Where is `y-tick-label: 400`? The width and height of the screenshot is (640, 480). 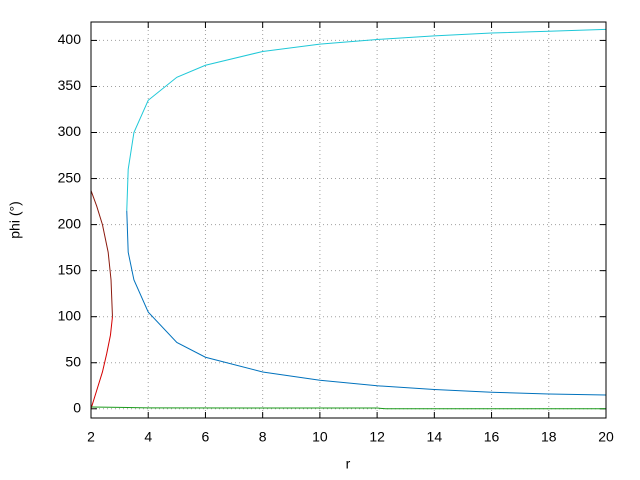
y-tick-label: 400 is located at coordinates (70, 39).